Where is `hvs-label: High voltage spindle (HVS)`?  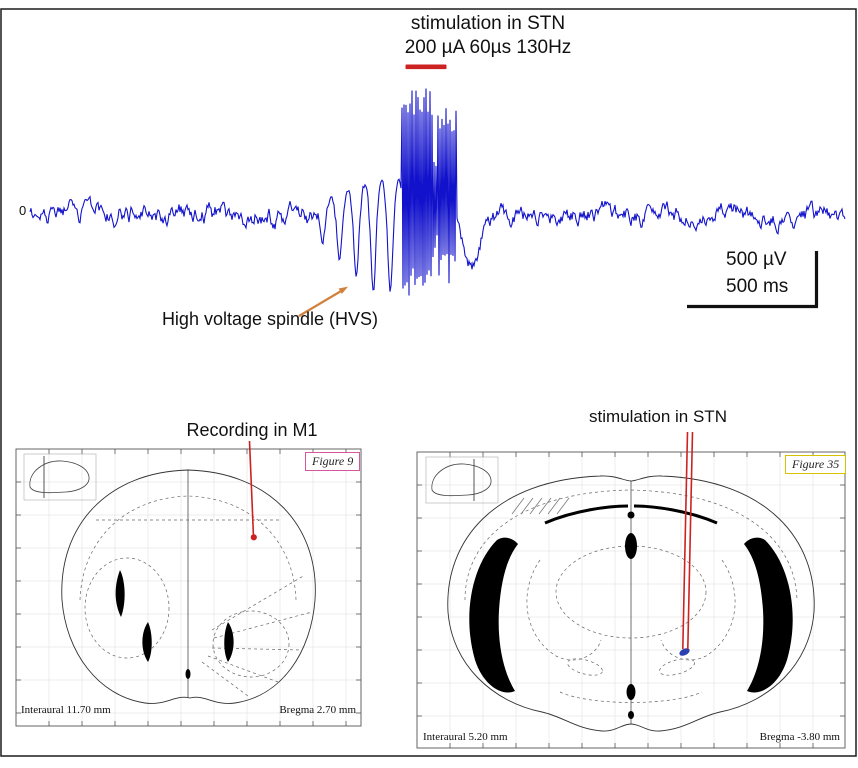 hvs-label: High voltage spindle (HVS) is located at coordinates (270, 319).